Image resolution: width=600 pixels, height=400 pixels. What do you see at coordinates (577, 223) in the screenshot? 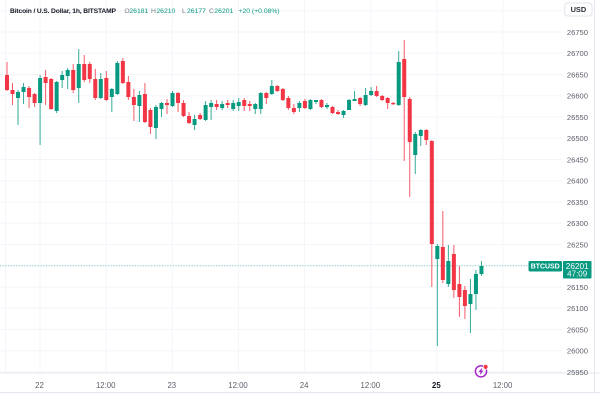
I see `svg-text: 26300` at bounding box center [577, 223].